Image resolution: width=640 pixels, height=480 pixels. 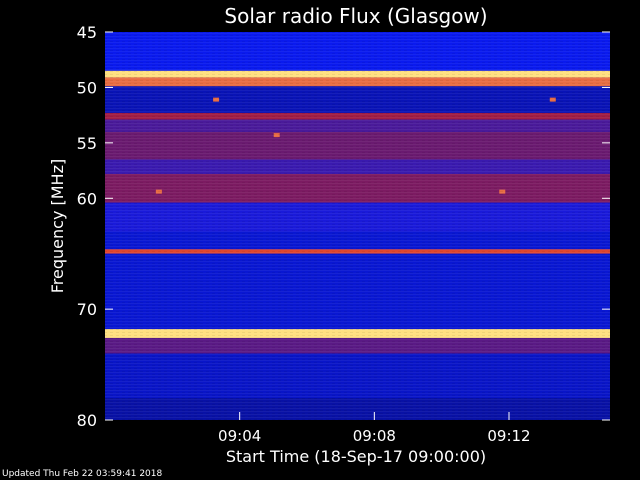 I want to click on y-tick-label: 45, so click(x=87, y=32).